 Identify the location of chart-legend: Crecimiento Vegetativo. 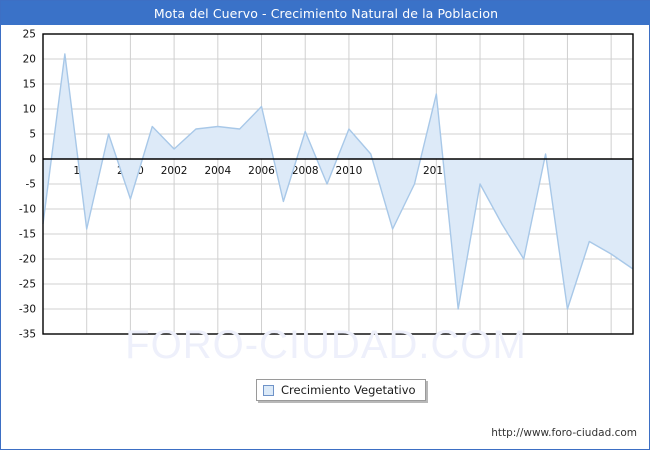
(341, 390).